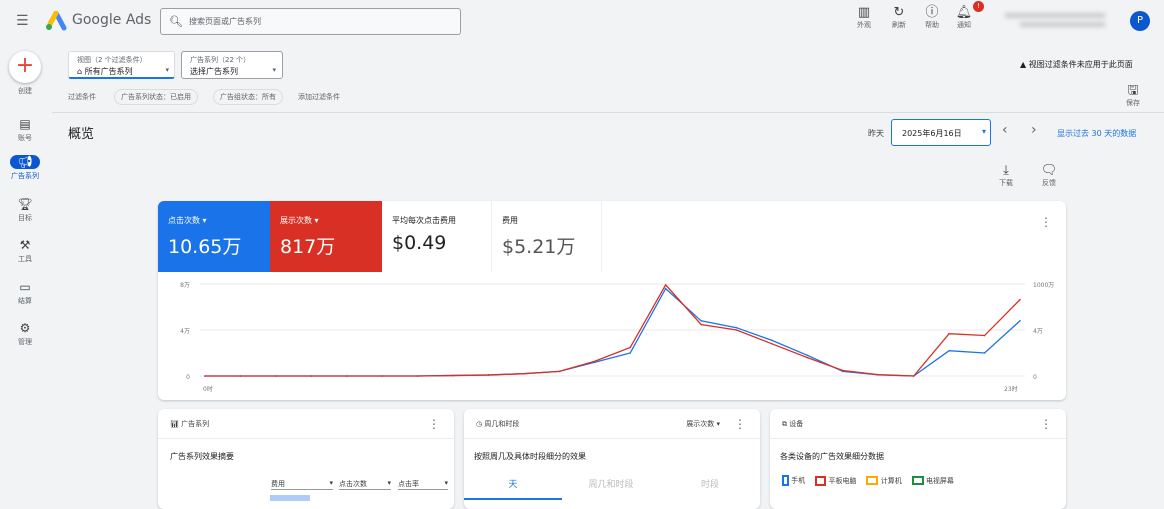 This screenshot has width=1164, height=509. Describe the element at coordinates (310, 21) in the screenshot. I see `search-input: 🔍︎ 搜索页面或广告系列` at that location.